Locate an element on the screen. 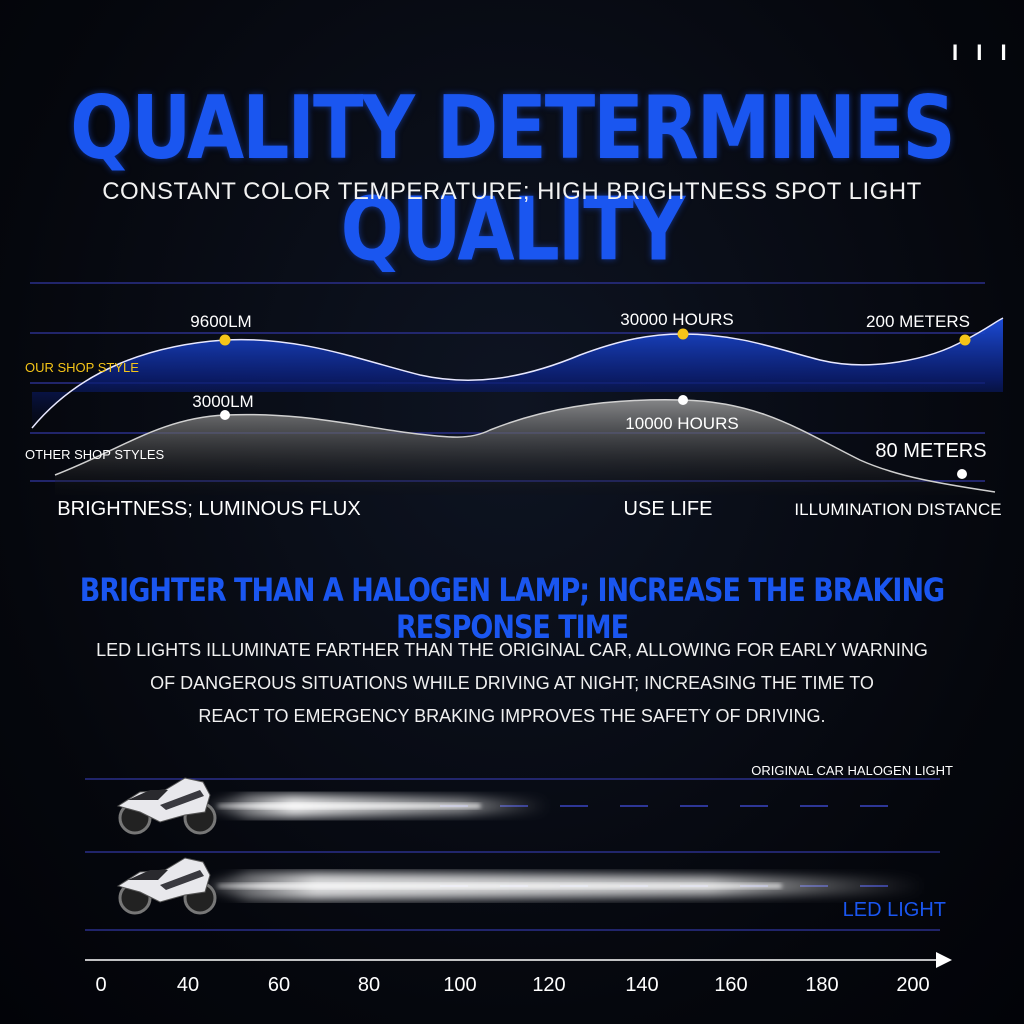 This screenshot has height=1024, width=1024. x-tick-label: 60 is located at coordinates (279, 985).